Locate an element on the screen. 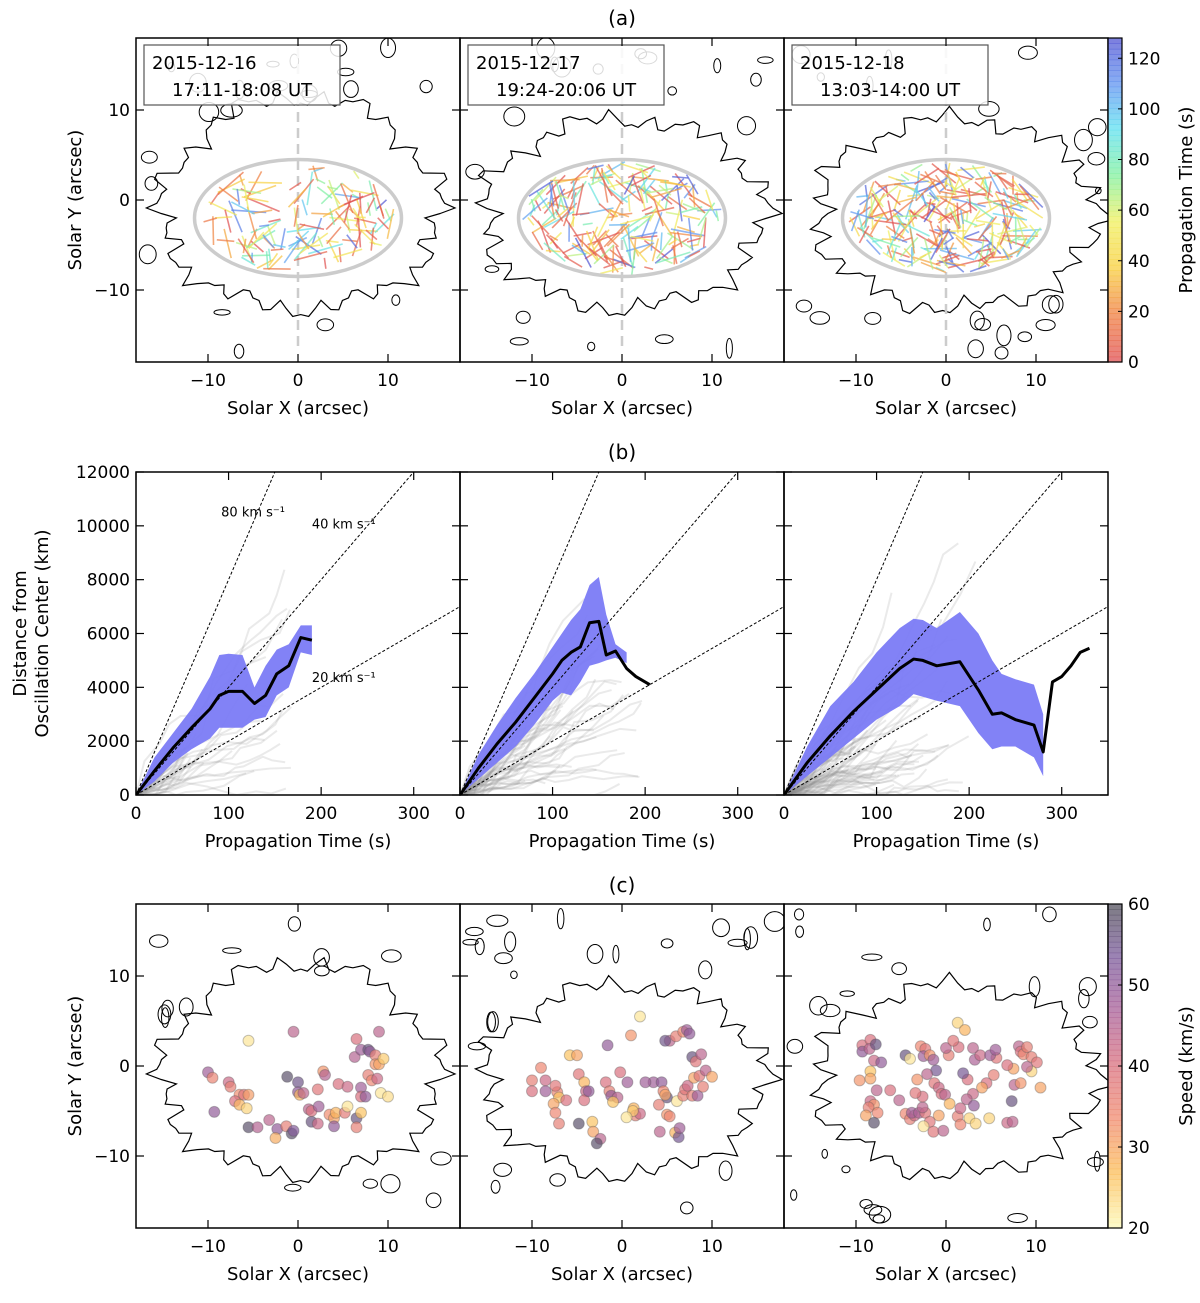  y-tick-label: 10000 is located at coordinates (103, 527).